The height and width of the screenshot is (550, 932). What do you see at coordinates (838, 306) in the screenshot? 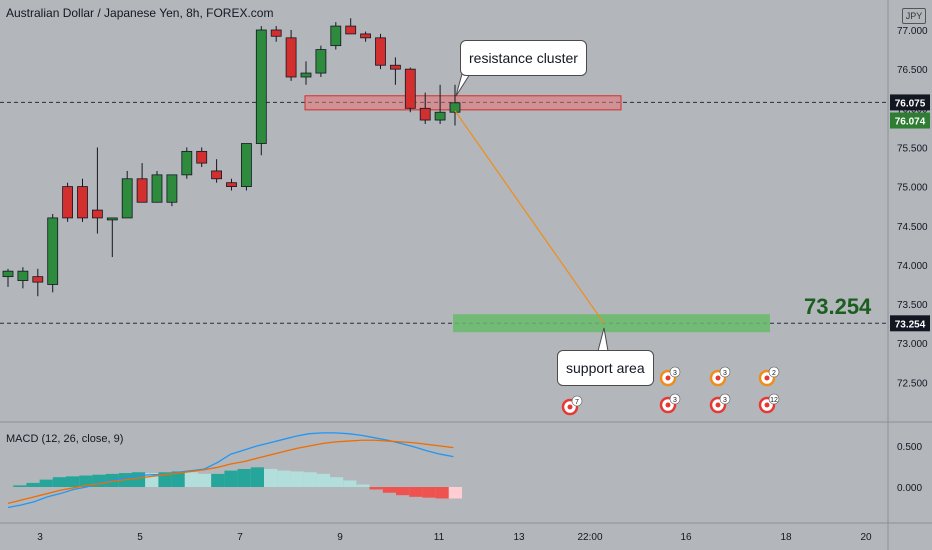
I see `support-price-label: 73.254` at bounding box center [838, 306].